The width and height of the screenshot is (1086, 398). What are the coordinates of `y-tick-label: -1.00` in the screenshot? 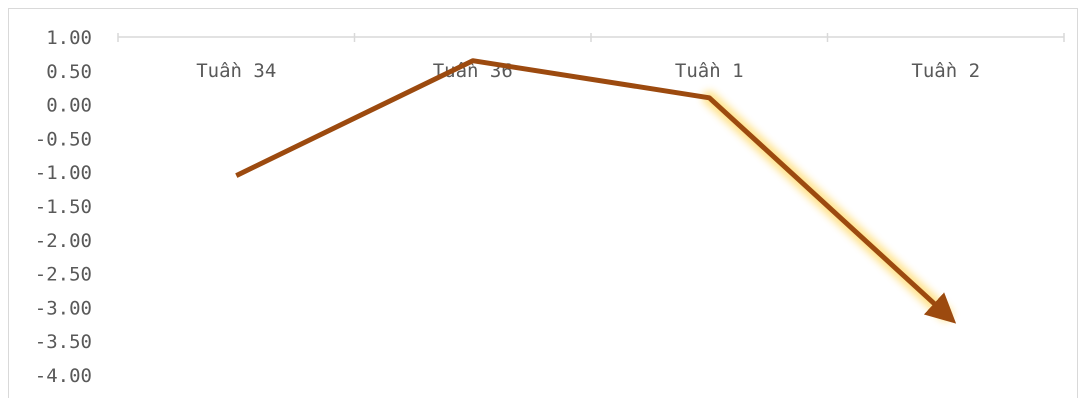 It's located at (63, 173).